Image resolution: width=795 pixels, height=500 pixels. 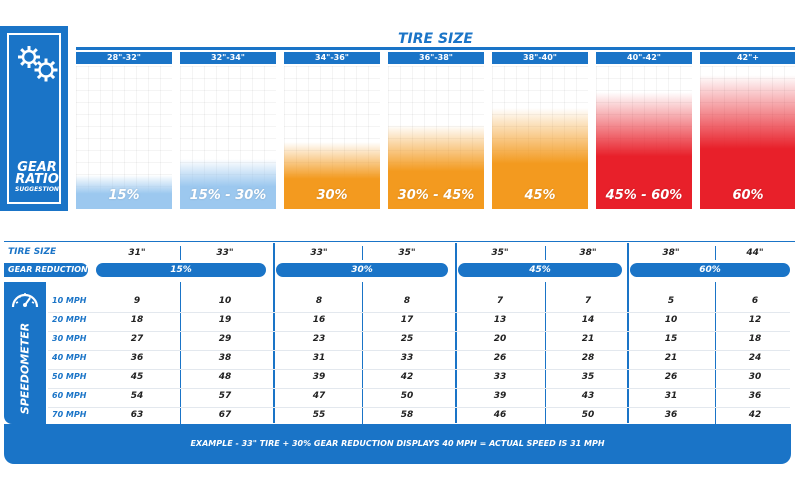 I want to click on actual-speed-cell: 27, so click(x=137, y=339).